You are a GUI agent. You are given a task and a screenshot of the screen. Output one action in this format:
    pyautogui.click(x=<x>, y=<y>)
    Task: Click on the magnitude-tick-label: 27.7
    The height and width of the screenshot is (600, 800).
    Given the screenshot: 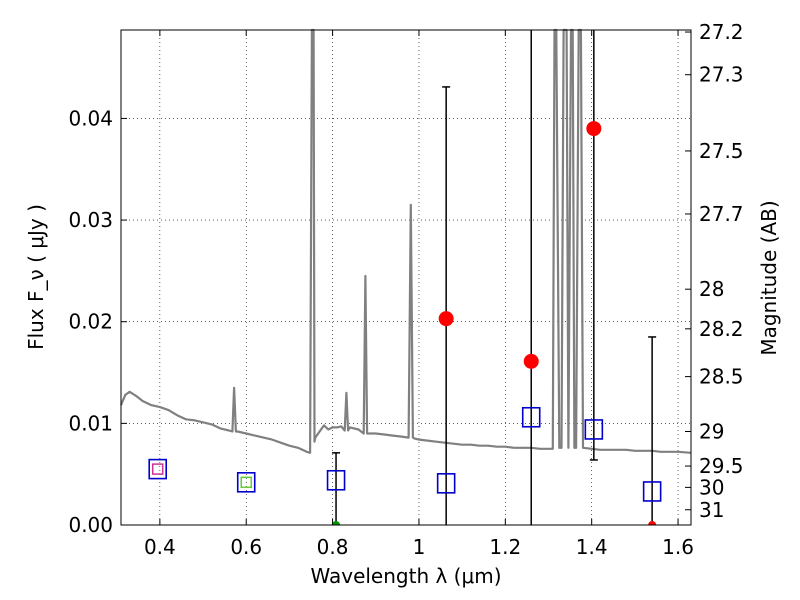 What is the action you would take?
    pyautogui.click(x=721, y=214)
    